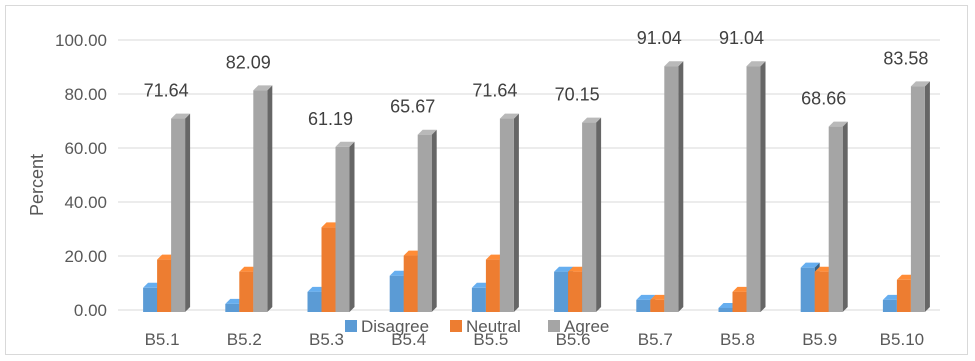 This screenshot has width=975, height=361. I want to click on legend: Disagree Neutral Agree, so click(477, 326).